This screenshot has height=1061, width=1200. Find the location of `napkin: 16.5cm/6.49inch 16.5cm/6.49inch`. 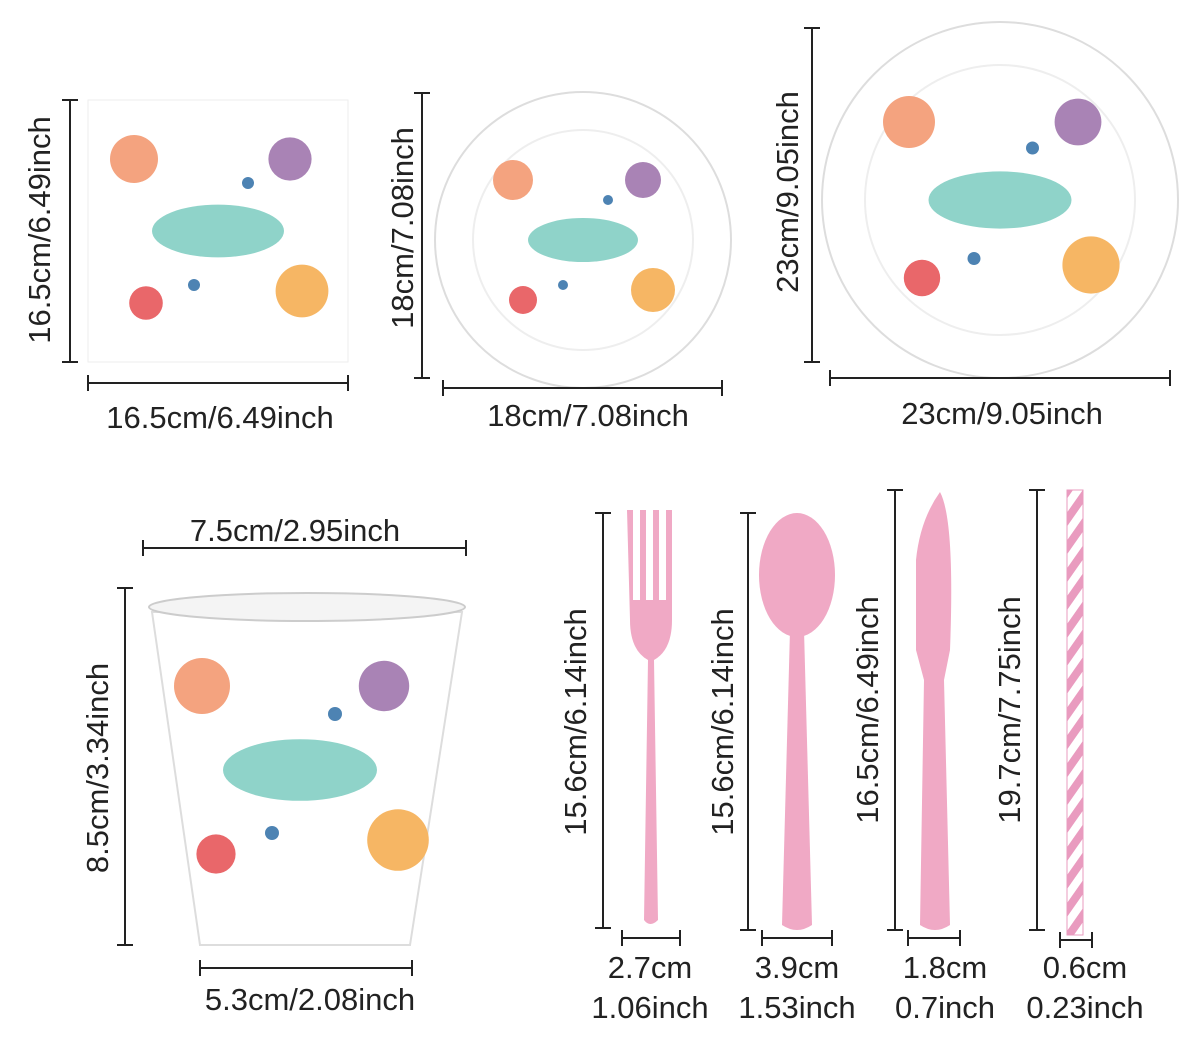

napkin: 16.5cm/6.49inch 16.5cm/6.49inch is located at coordinates (185, 267).